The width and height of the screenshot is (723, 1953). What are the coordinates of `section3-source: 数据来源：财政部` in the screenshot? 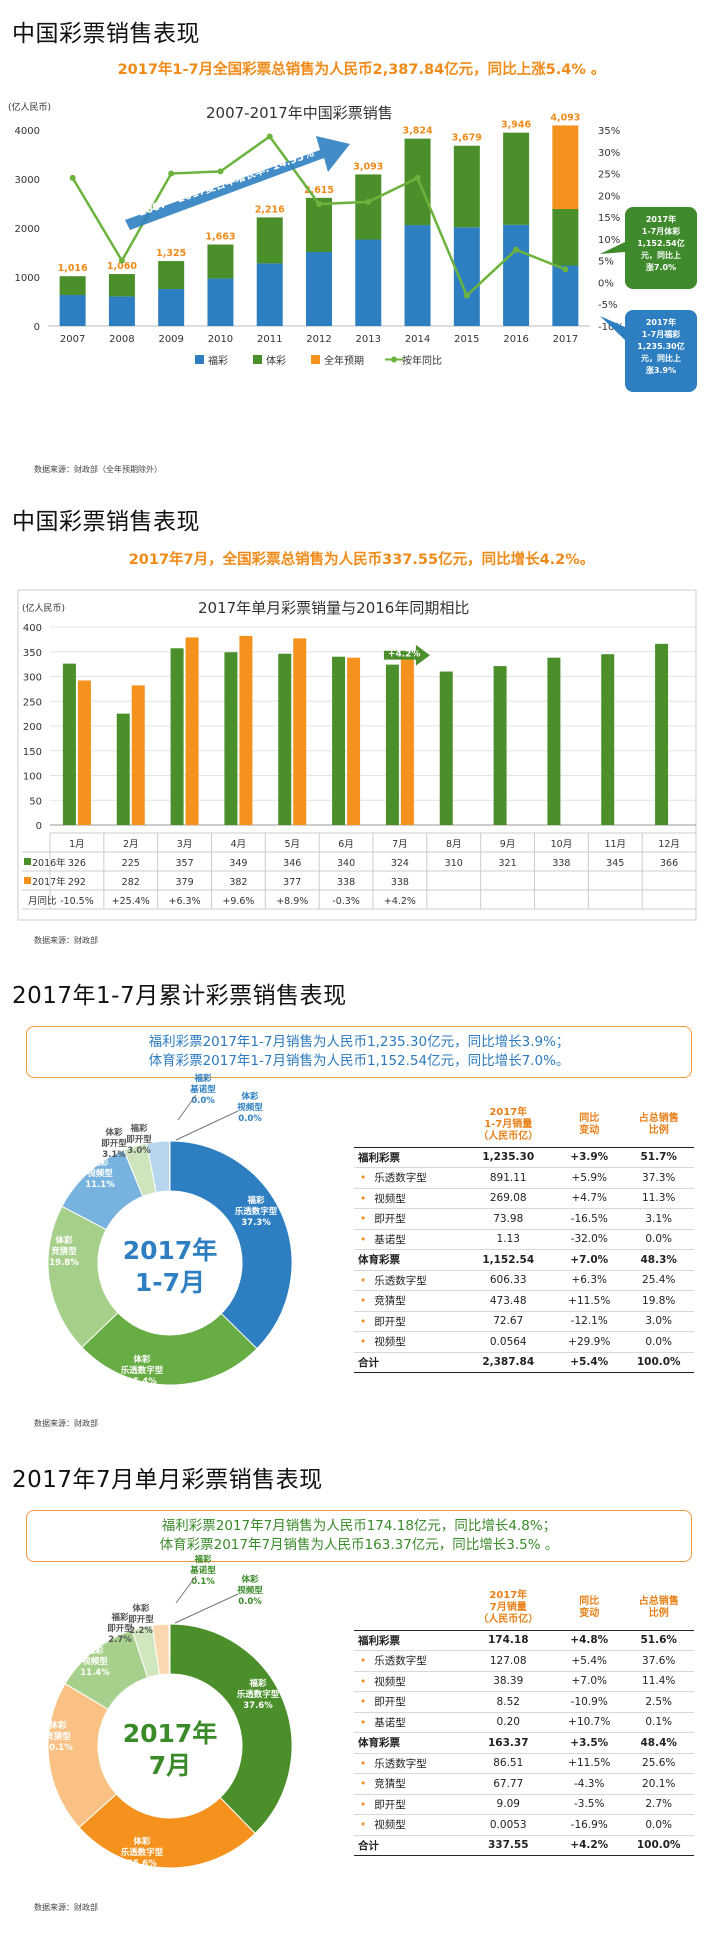 It's located at (66, 1423).